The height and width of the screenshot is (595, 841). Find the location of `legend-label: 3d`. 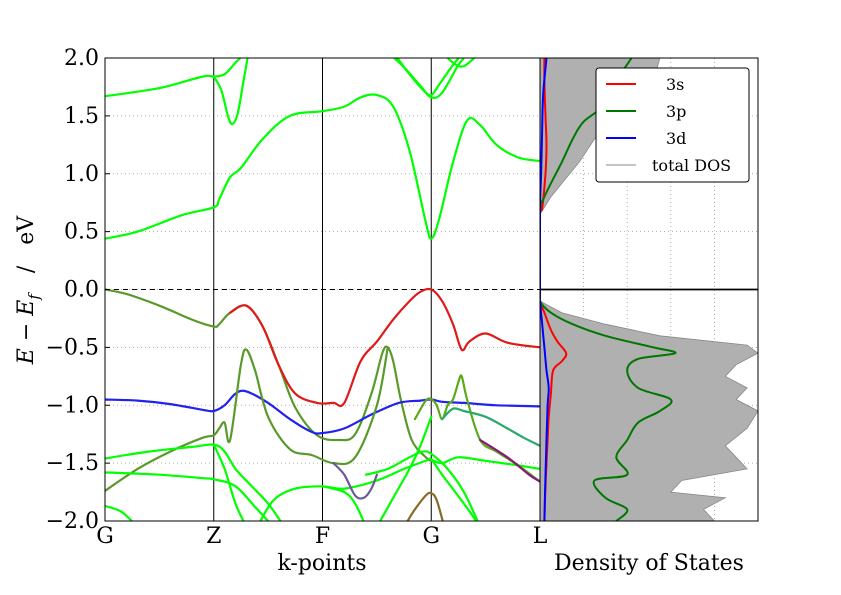

legend-label: 3d is located at coordinates (676, 138).